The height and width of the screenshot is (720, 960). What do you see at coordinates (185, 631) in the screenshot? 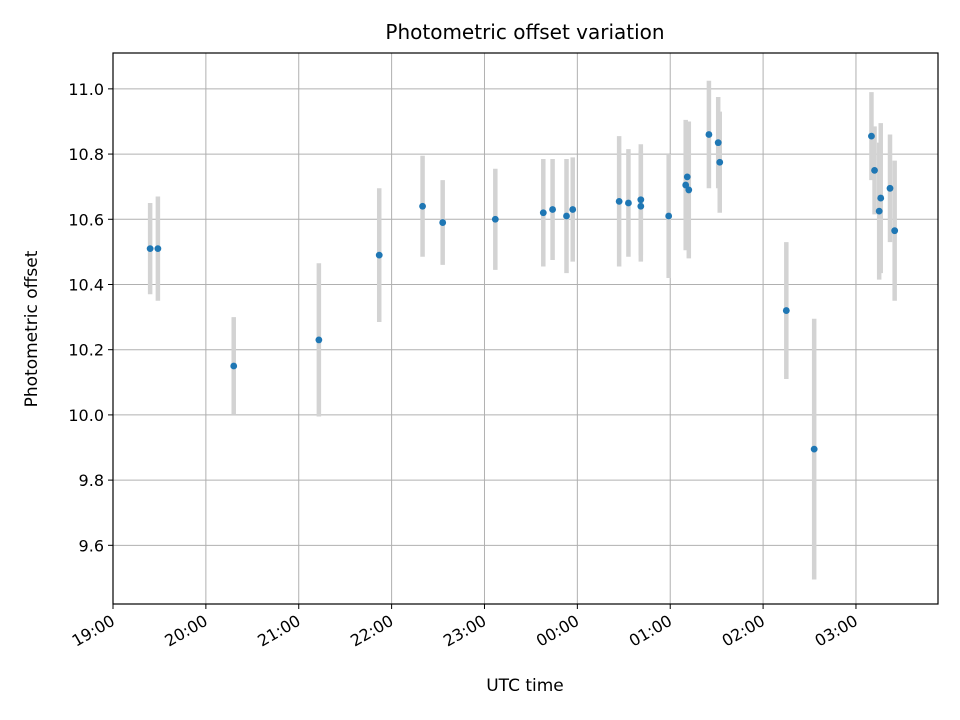
I see `x-tick-label: 20:00` at bounding box center [185, 631].